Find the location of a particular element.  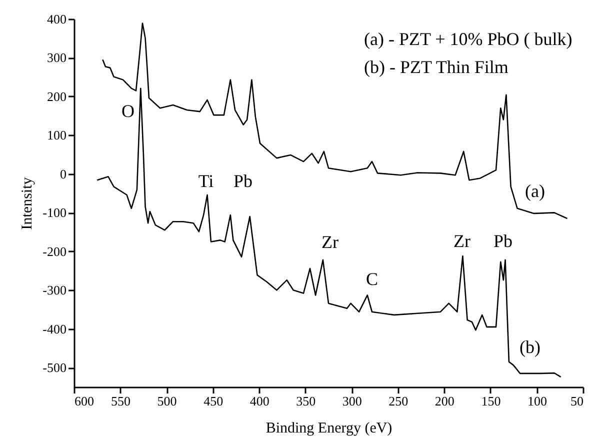

x-tick-label: 350 is located at coordinates (306, 401).